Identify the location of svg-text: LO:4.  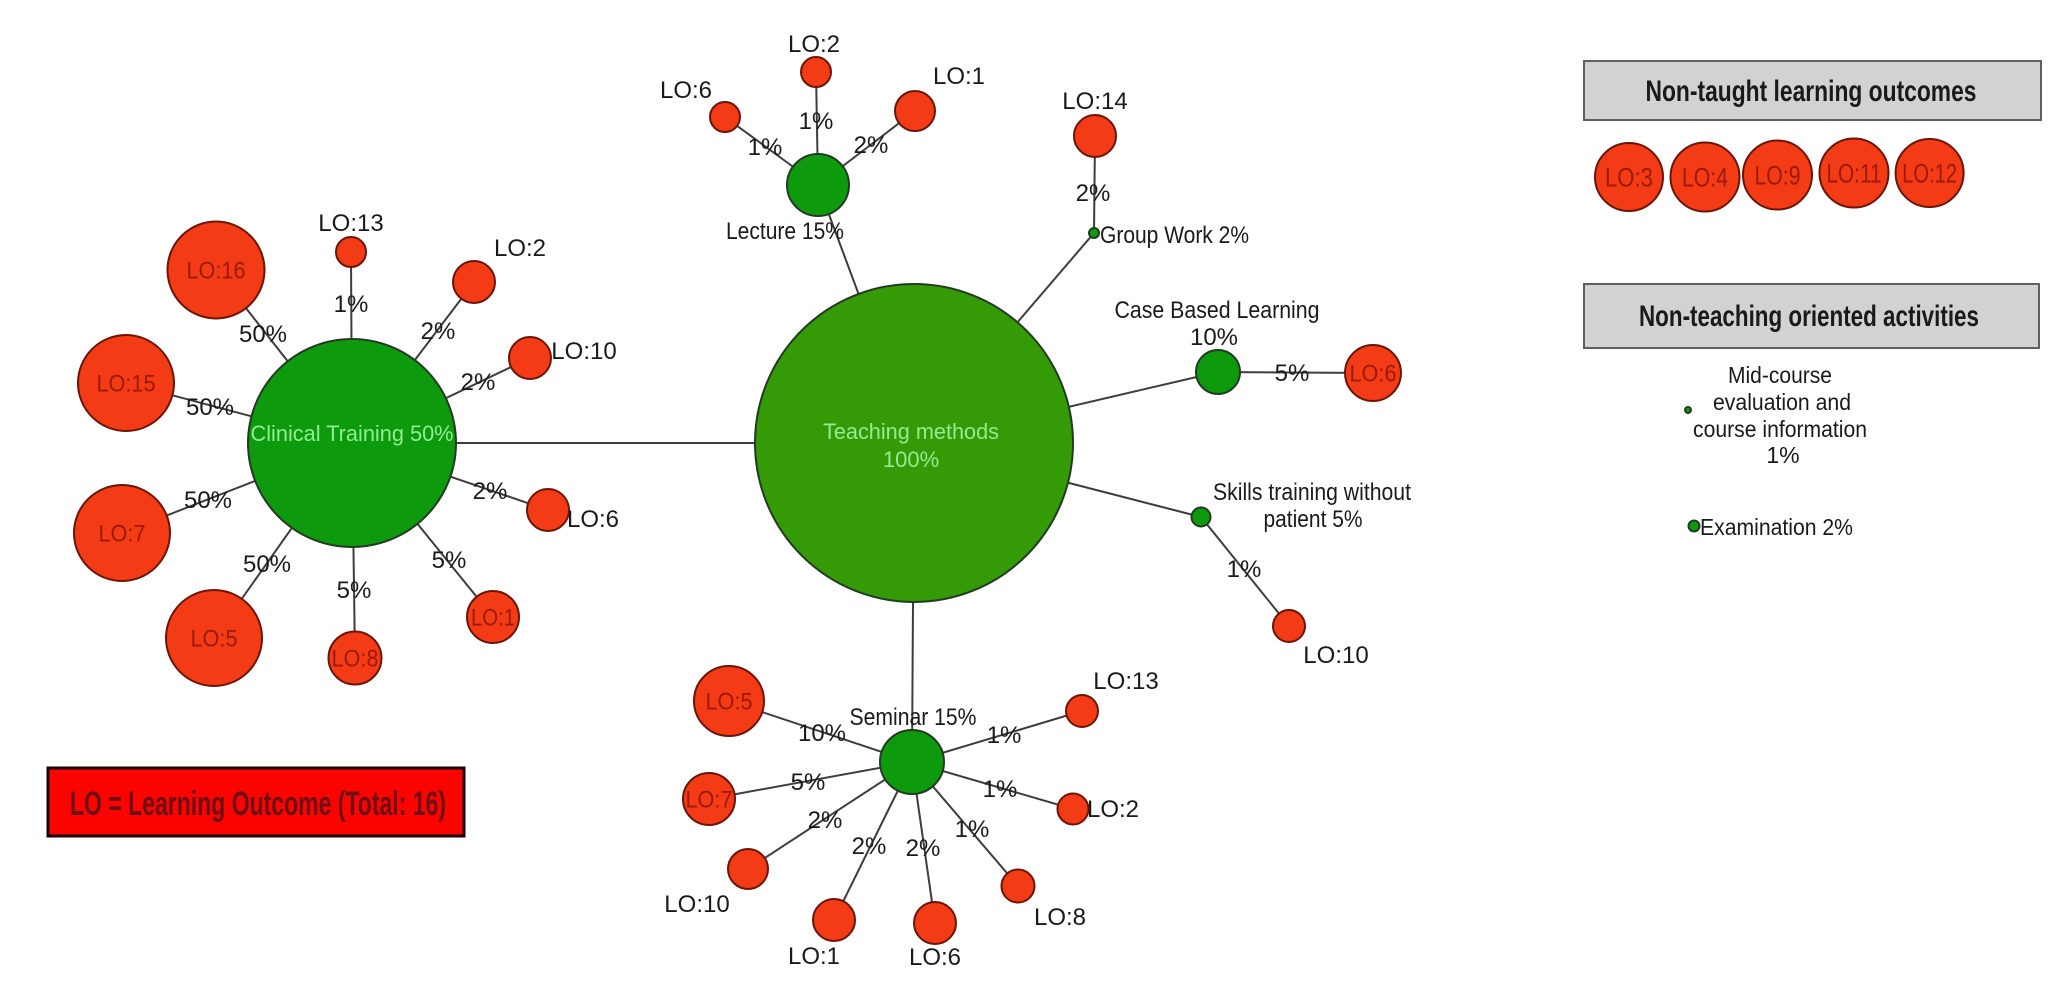
(1705, 177).